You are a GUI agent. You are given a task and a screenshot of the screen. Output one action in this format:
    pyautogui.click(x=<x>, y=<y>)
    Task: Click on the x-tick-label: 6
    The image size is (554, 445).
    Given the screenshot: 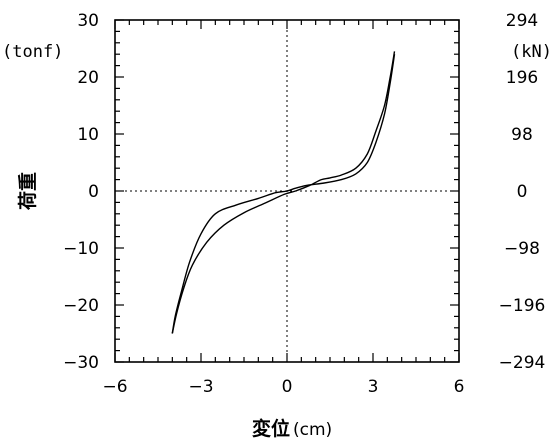 What is the action you would take?
    pyautogui.click(x=459, y=387)
    